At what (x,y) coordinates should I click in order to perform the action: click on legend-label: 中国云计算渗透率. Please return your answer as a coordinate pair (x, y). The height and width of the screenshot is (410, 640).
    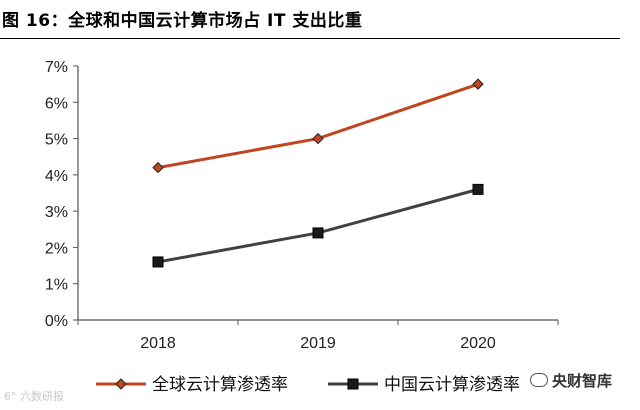
    Looking at the image, I should click on (452, 385).